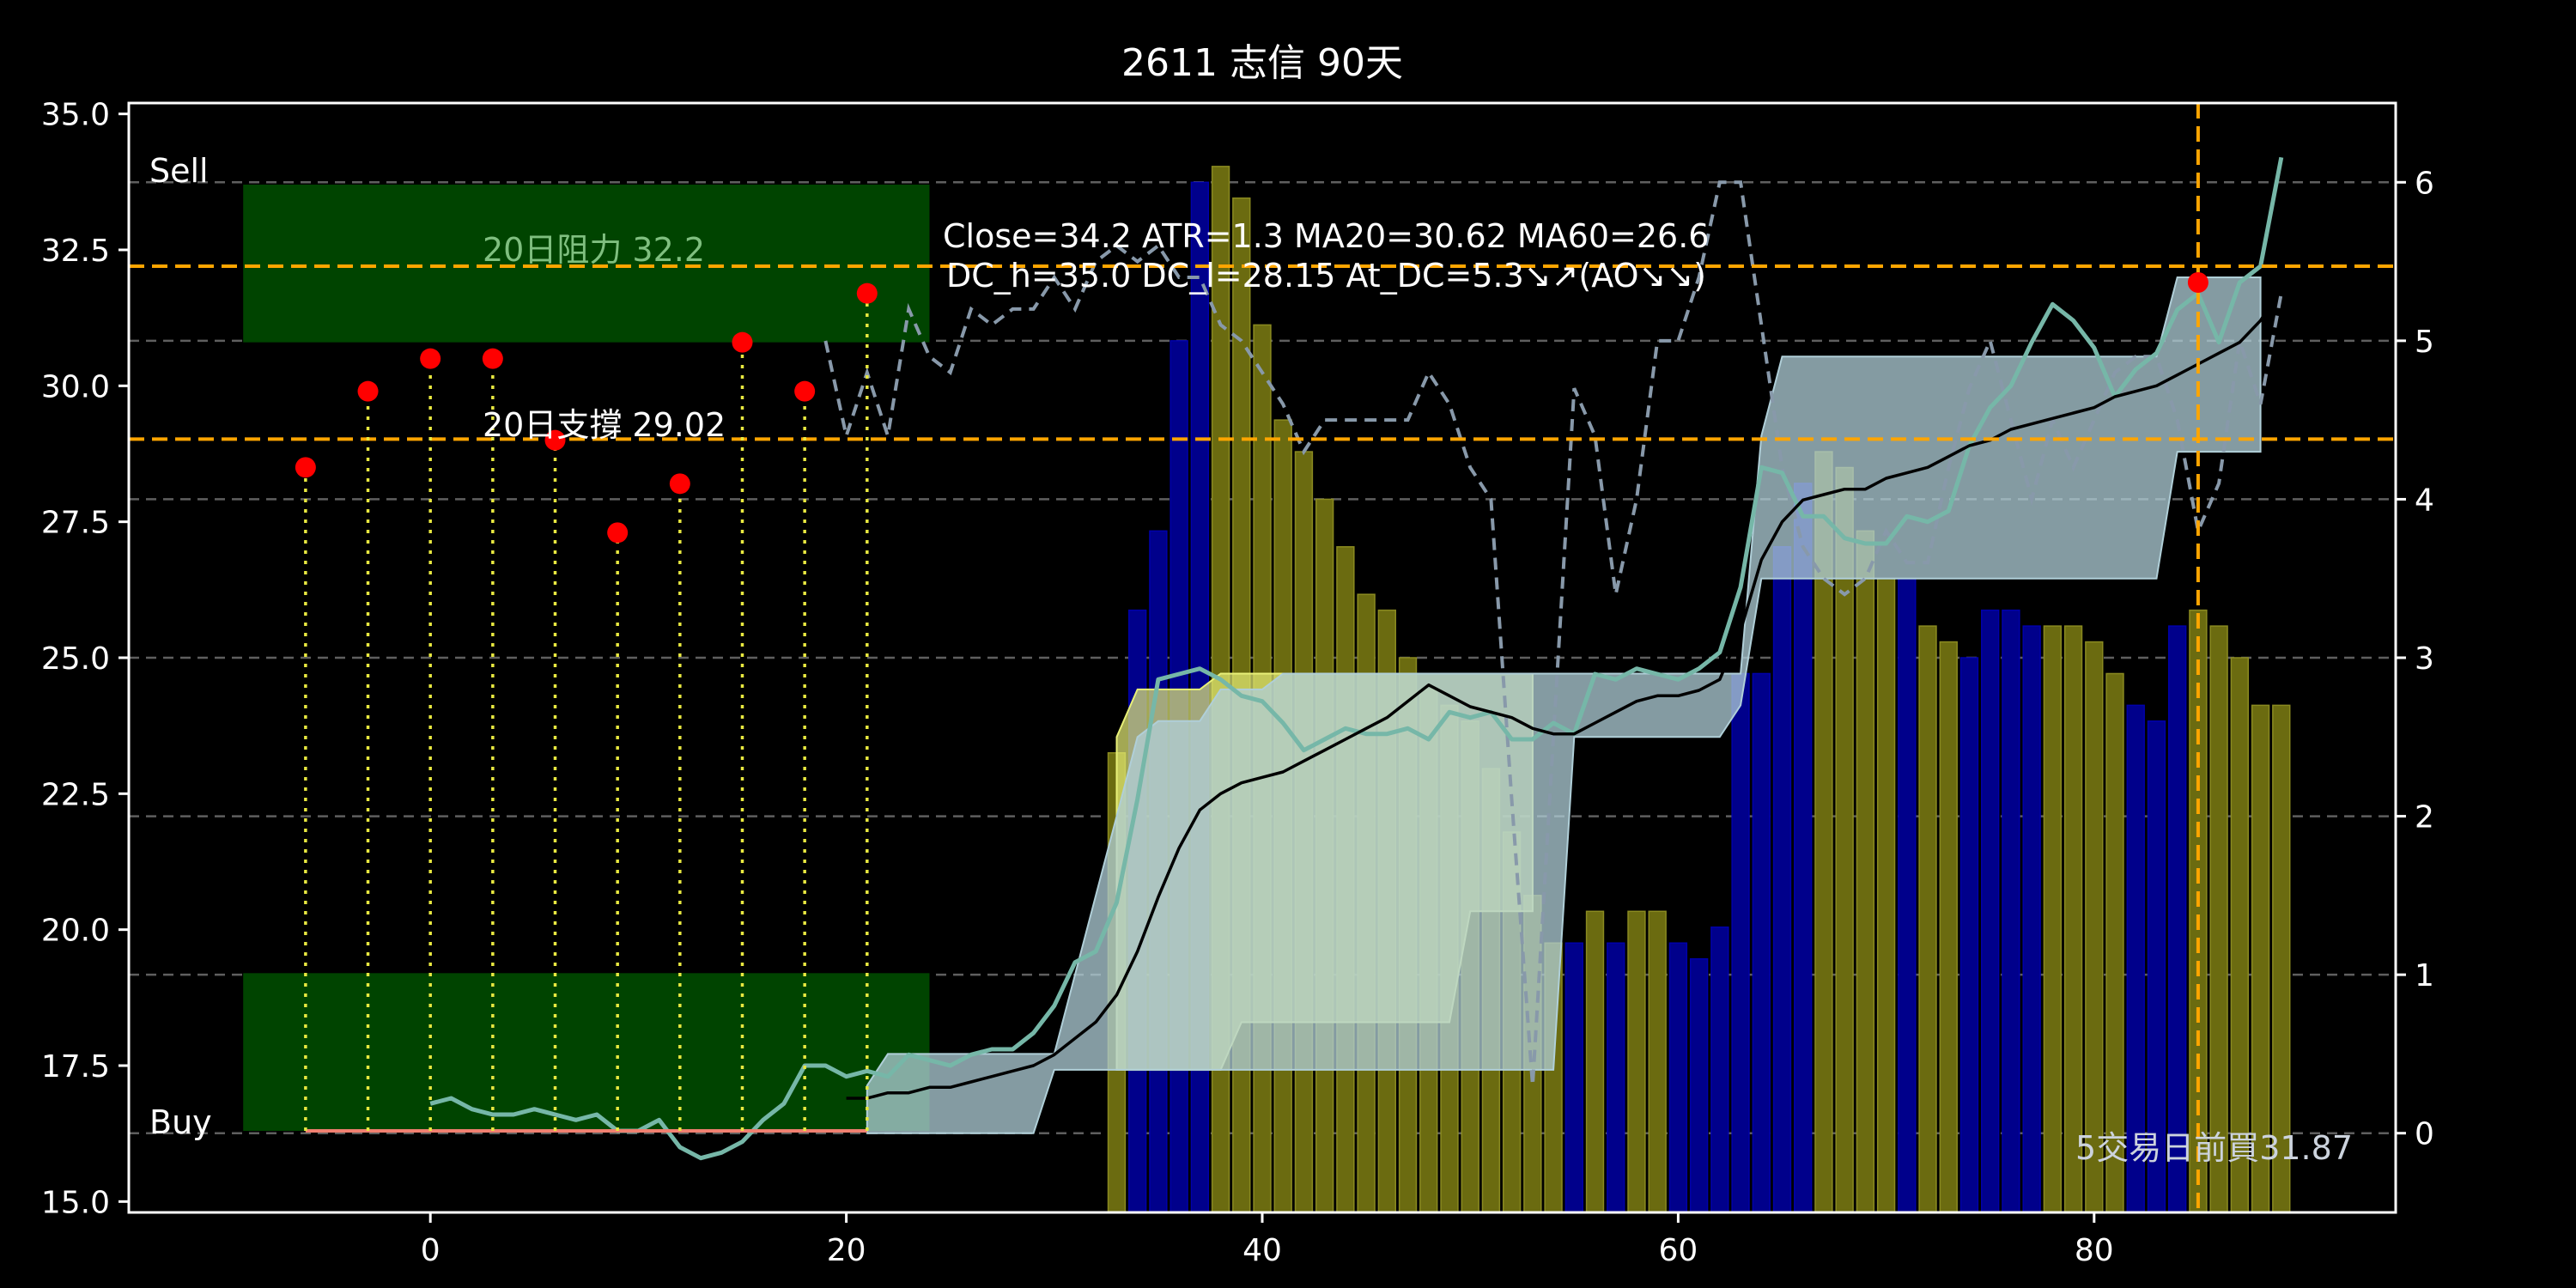 The height and width of the screenshot is (1288, 2576). What do you see at coordinates (75, 1202) in the screenshot?
I see `y-tick-label: 15.0` at bounding box center [75, 1202].